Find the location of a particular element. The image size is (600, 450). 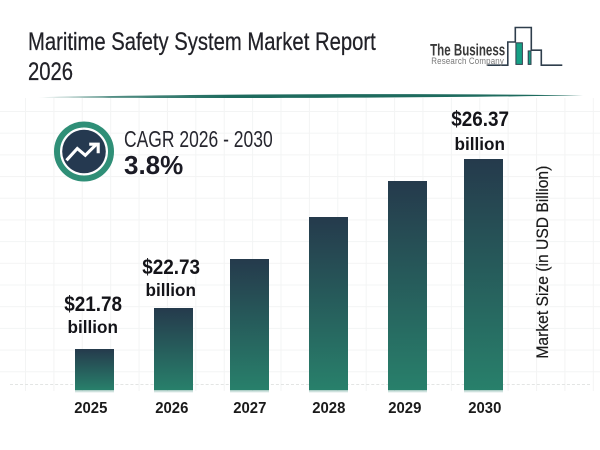

svg-text: Research Company is located at coordinates (467, 60).